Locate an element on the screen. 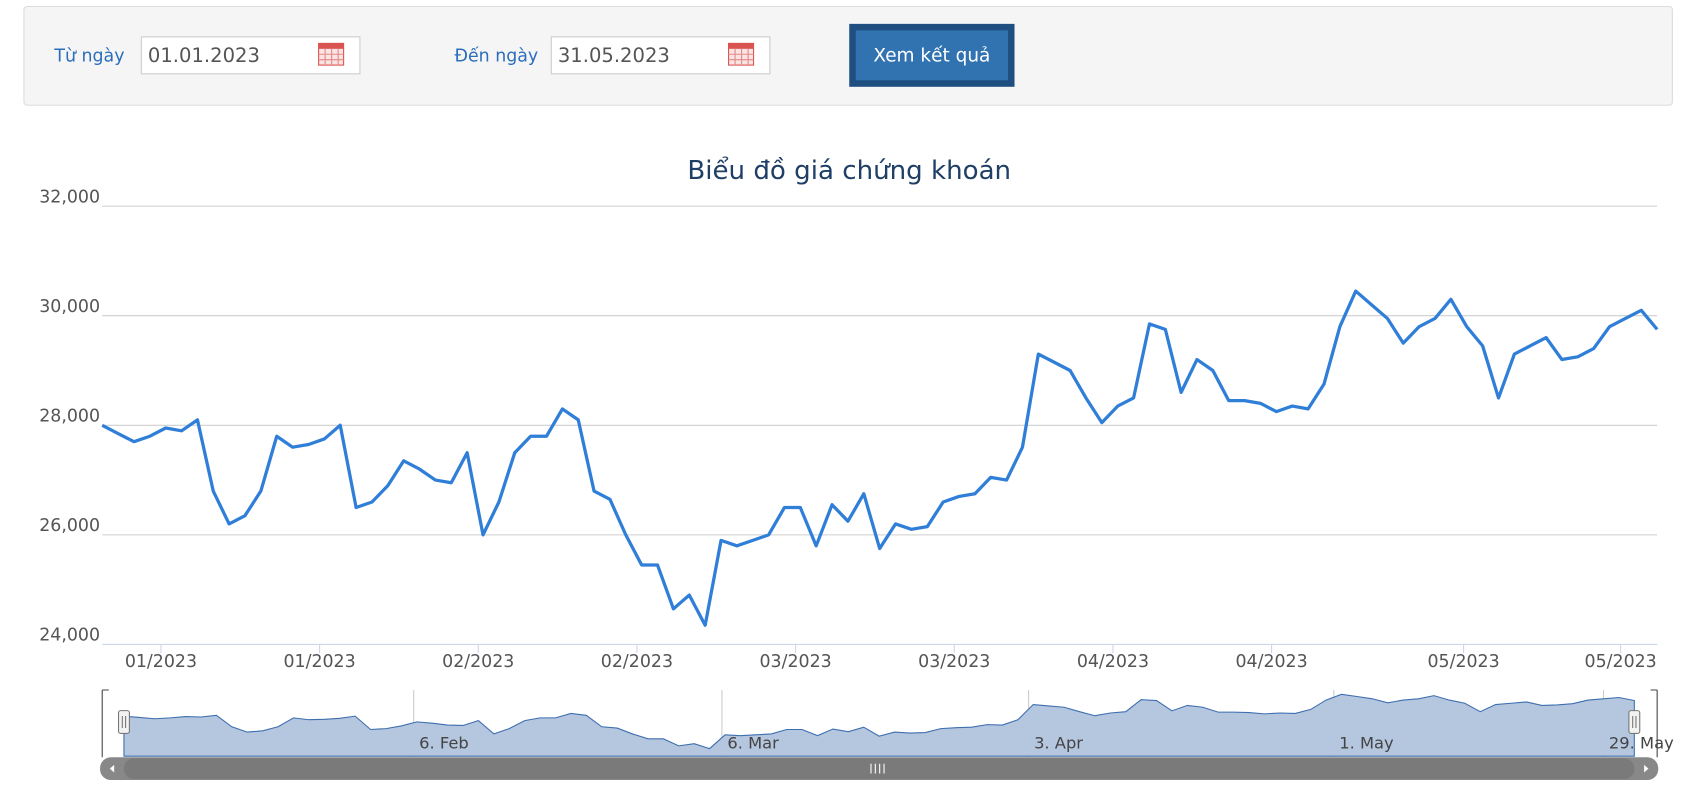  from-label: Từ ngày is located at coordinates (88, 56).